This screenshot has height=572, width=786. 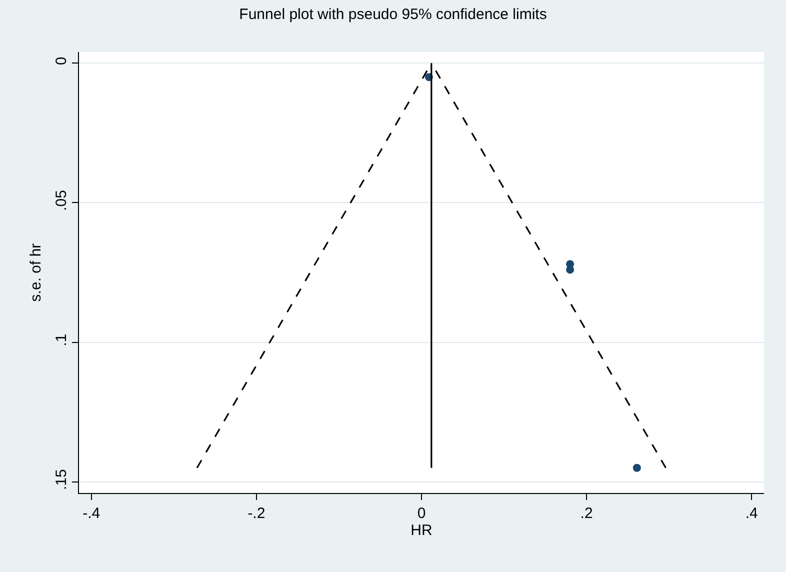 I want to click on y-axis-title: s.e. of hr, so click(x=35, y=272).